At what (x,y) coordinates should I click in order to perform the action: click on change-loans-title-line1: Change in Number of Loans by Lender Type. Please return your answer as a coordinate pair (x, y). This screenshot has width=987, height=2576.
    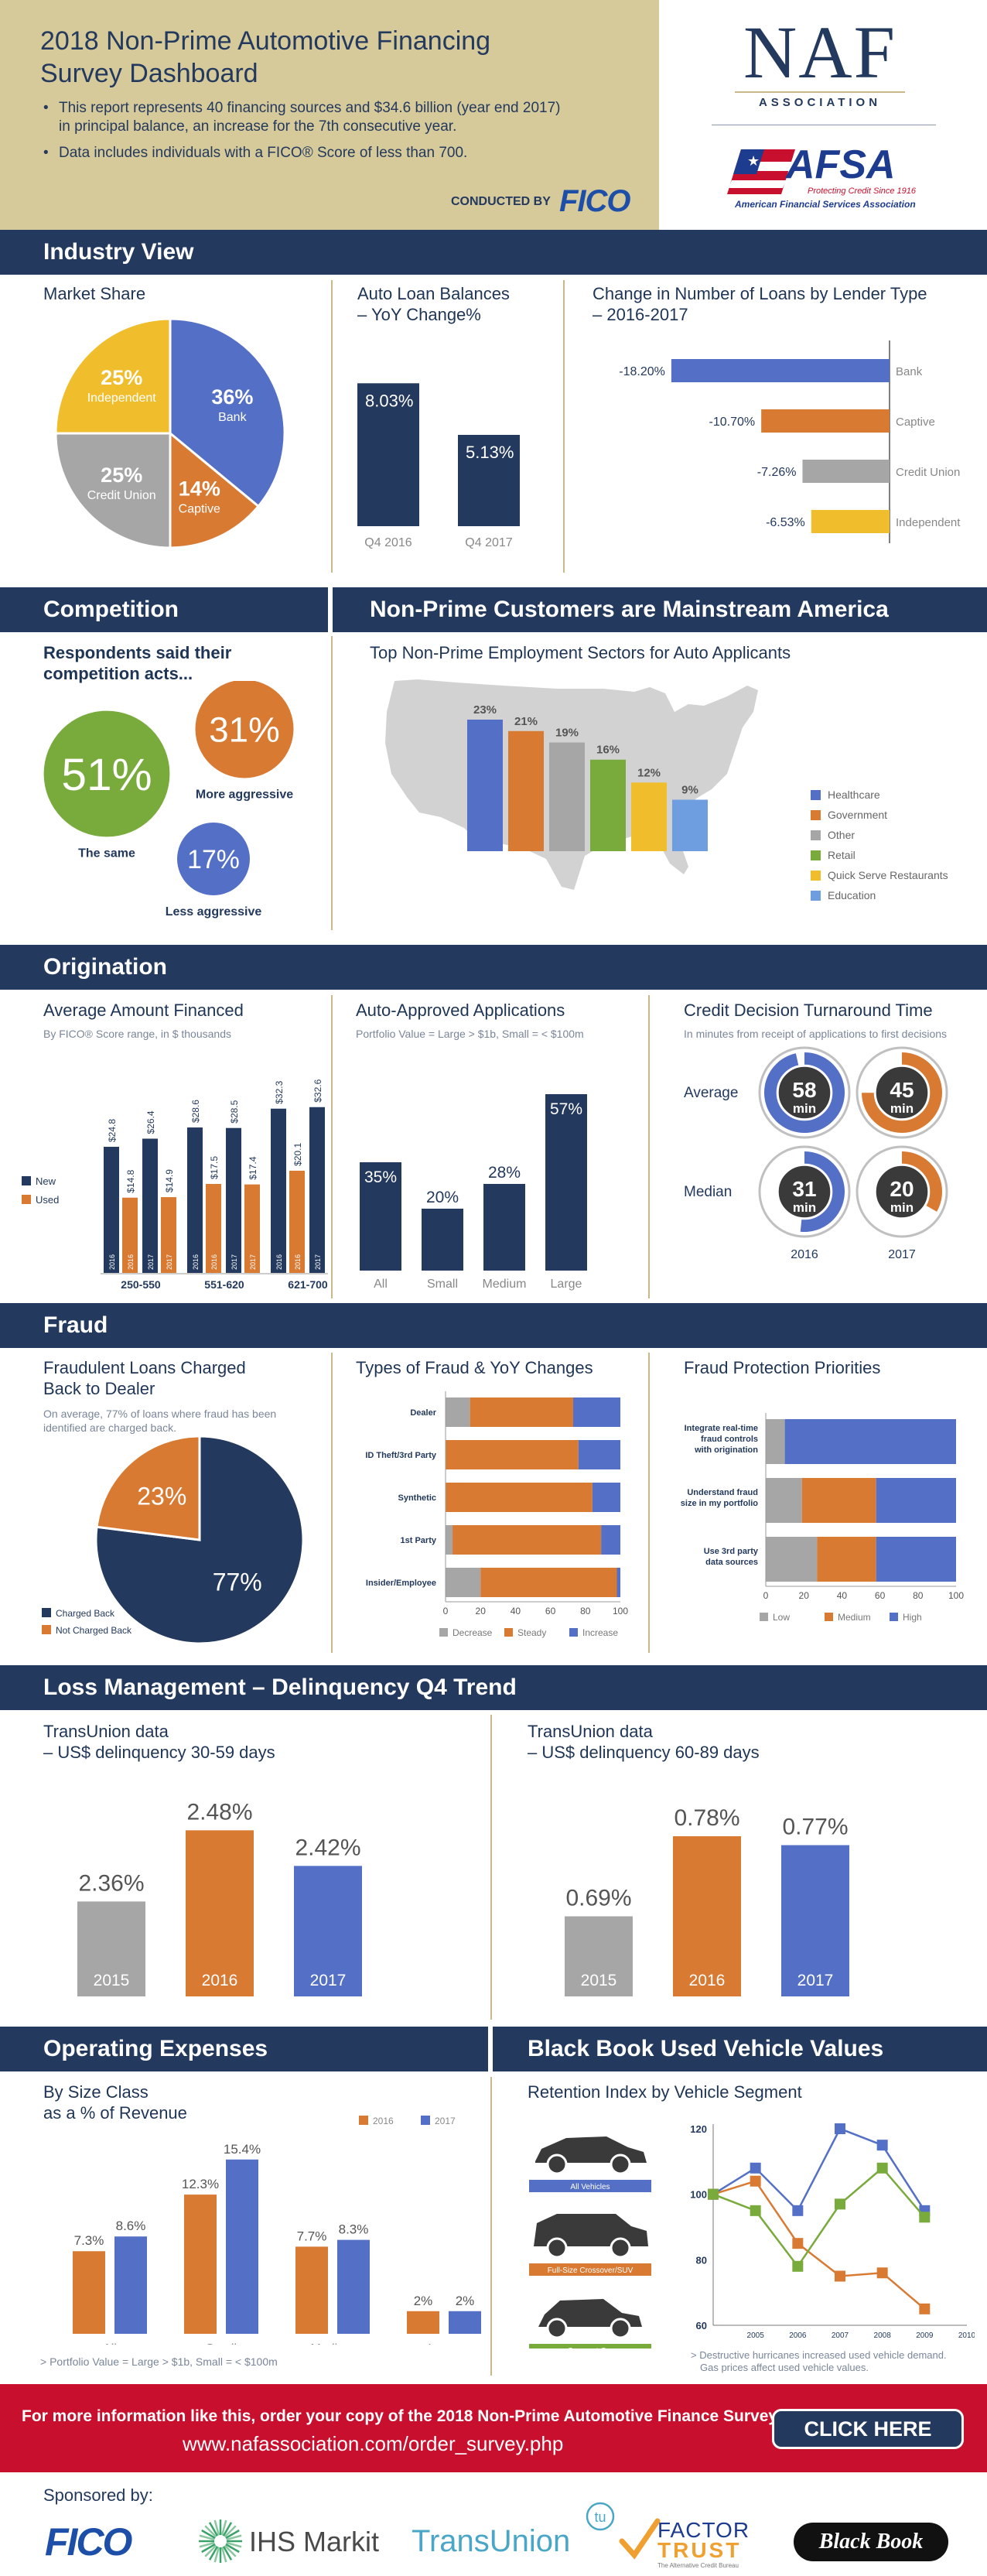
    Looking at the image, I should click on (760, 294).